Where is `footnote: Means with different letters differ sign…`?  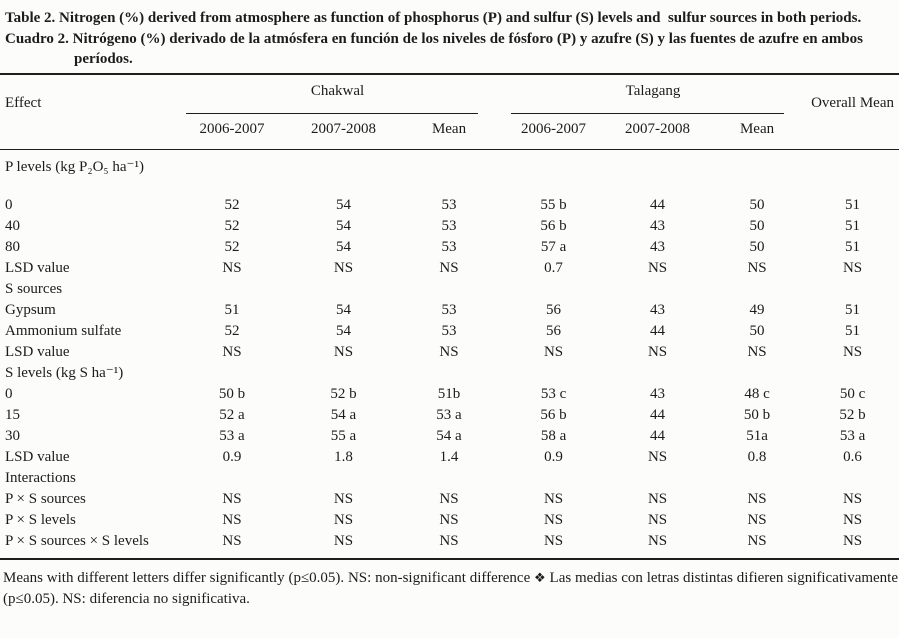
footnote: Means with different letters differ sign… is located at coordinates (450, 589).